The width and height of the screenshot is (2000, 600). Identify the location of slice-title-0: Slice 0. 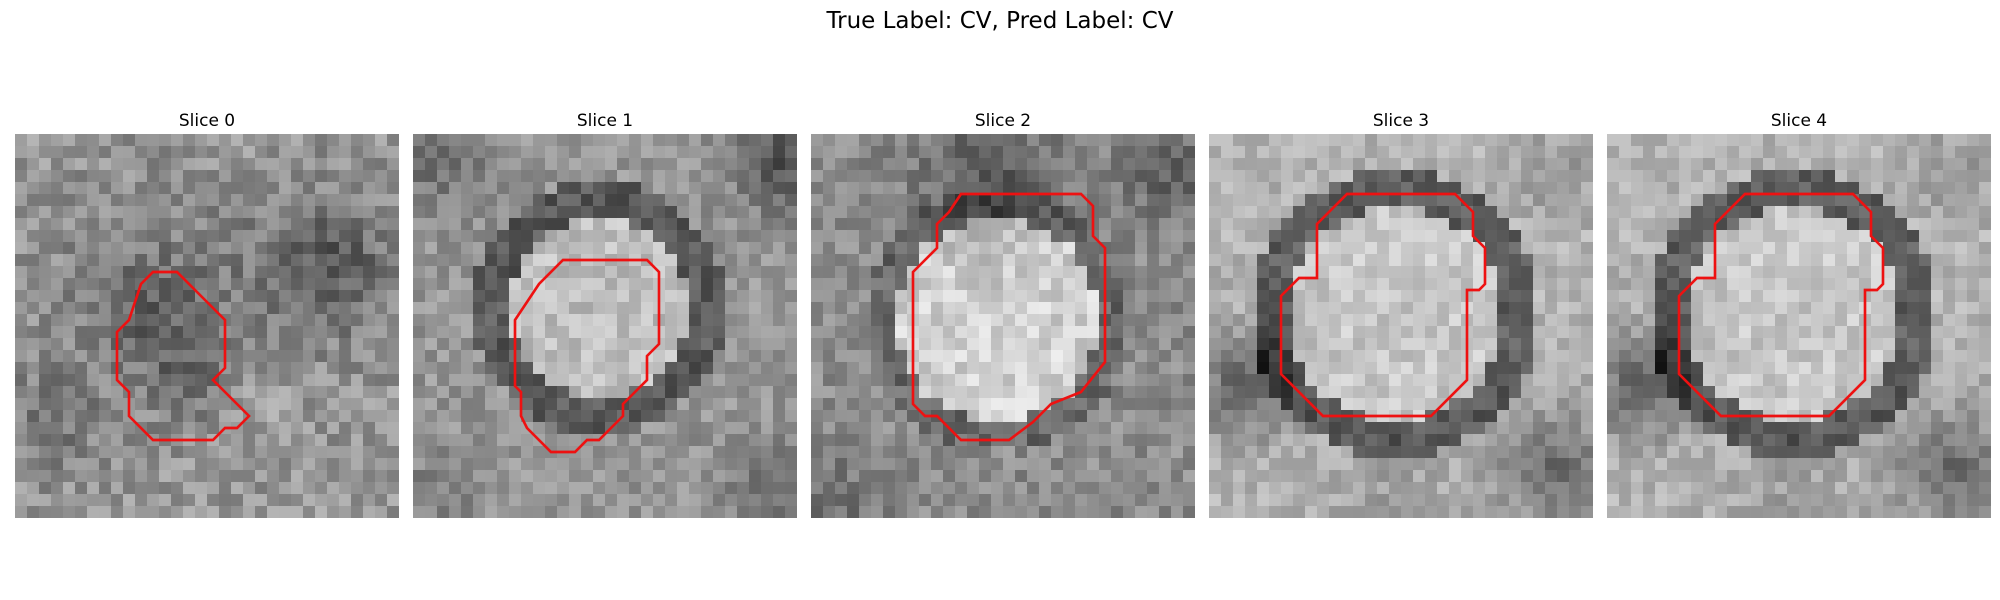
(207, 121).